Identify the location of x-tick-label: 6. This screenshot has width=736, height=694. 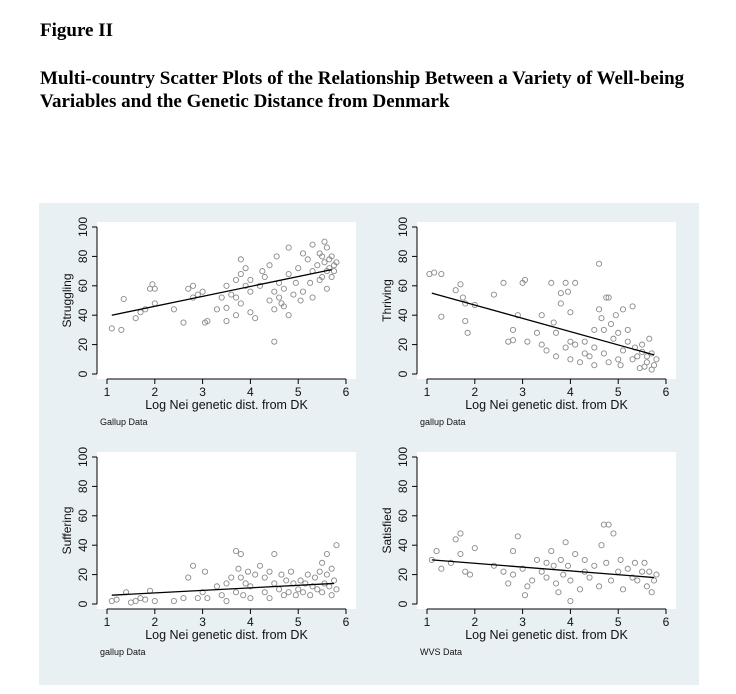
(346, 392).